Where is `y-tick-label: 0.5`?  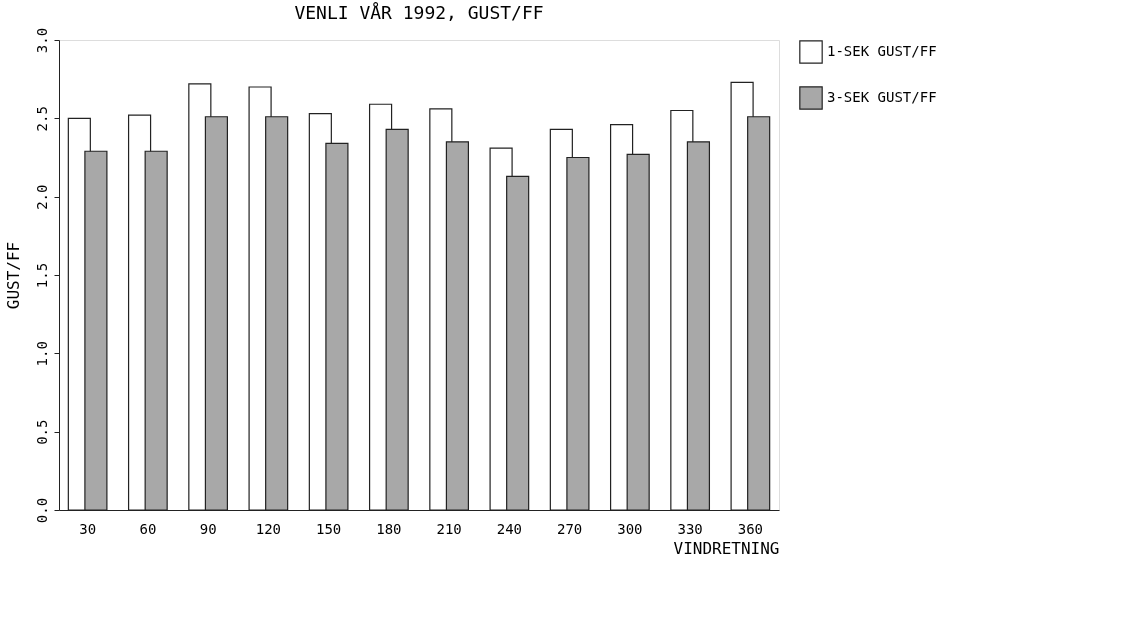
y-tick-label: 0.5 is located at coordinates (41, 432).